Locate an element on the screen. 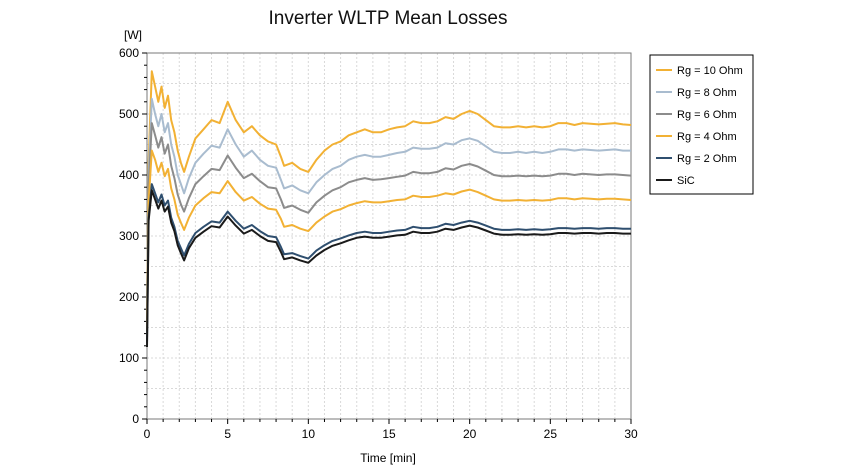 The height and width of the screenshot is (474, 843). legend-label: Rg = 4 Ohm is located at coordinates (707, 137).